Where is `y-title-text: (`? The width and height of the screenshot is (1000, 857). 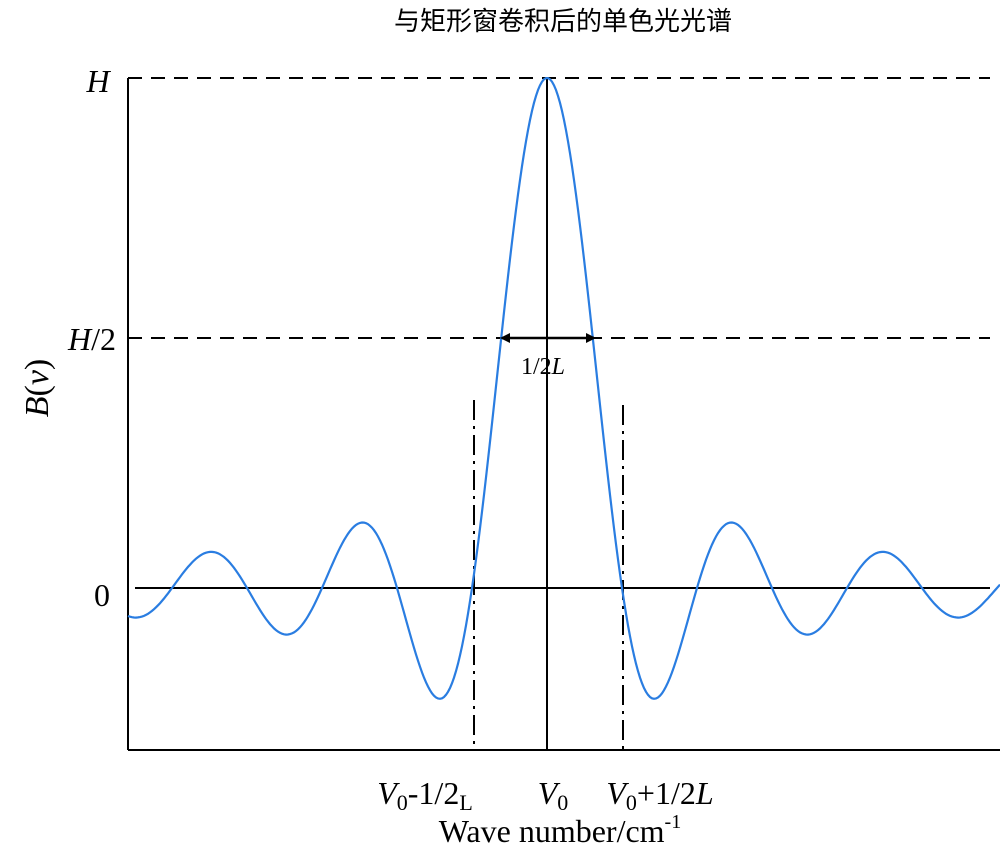
y-title-text: ( is located at coordinates (37, 390).